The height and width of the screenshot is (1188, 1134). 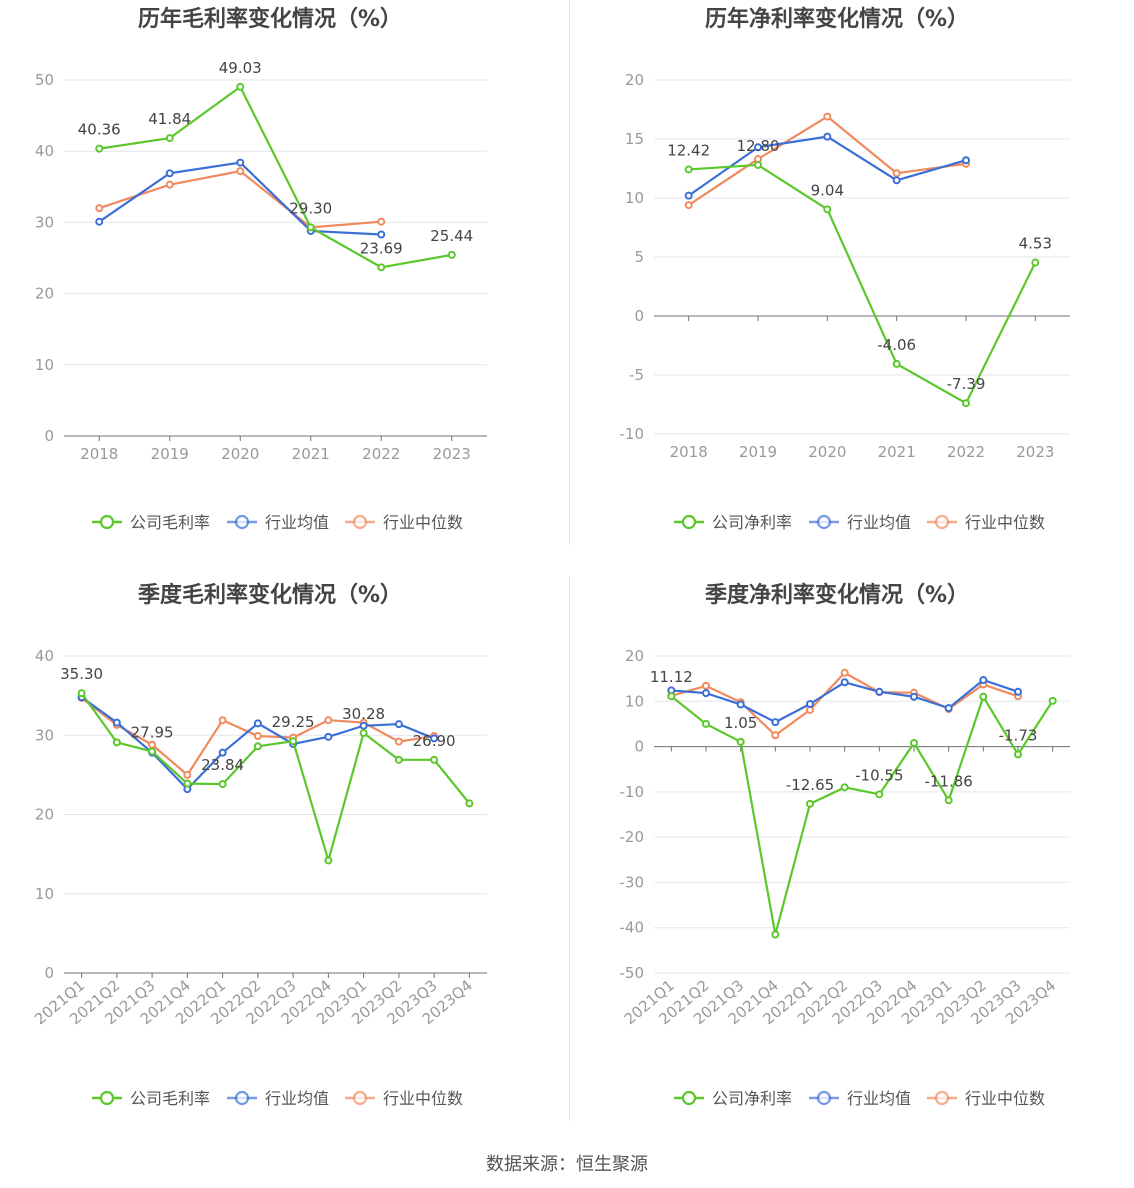 What do you see at coordinates (632, 882) in the screenshot?
I see `y-tick-label: -30` at bounding box center [632, 882].